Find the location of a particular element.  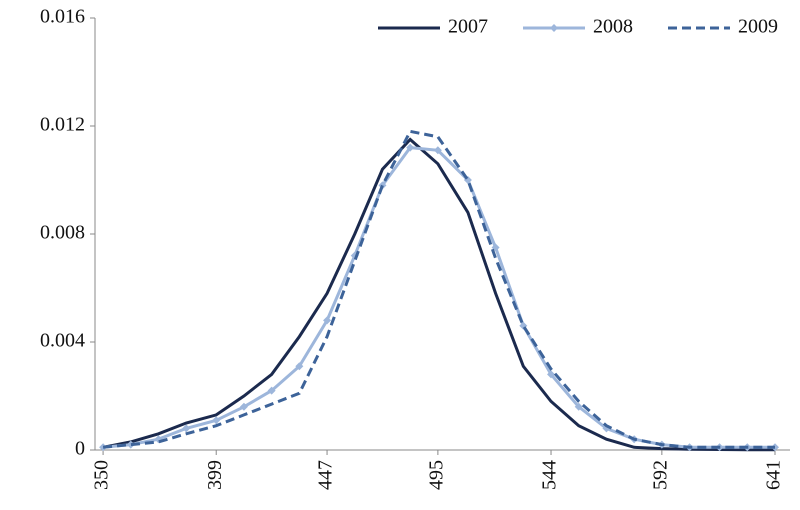

x-tick-label: 495 is located at coordinates (436, 475).